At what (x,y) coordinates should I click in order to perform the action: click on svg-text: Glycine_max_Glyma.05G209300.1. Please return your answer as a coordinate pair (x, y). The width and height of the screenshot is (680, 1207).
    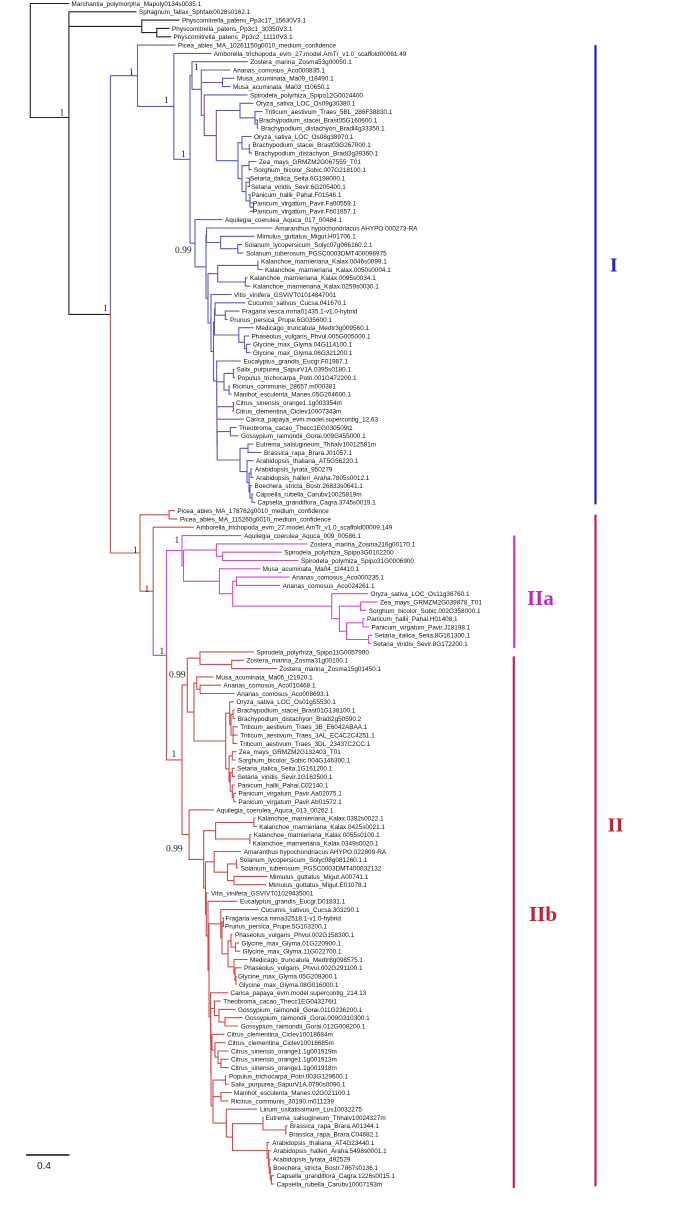
    Looking at the image, I should click on (288, 977).